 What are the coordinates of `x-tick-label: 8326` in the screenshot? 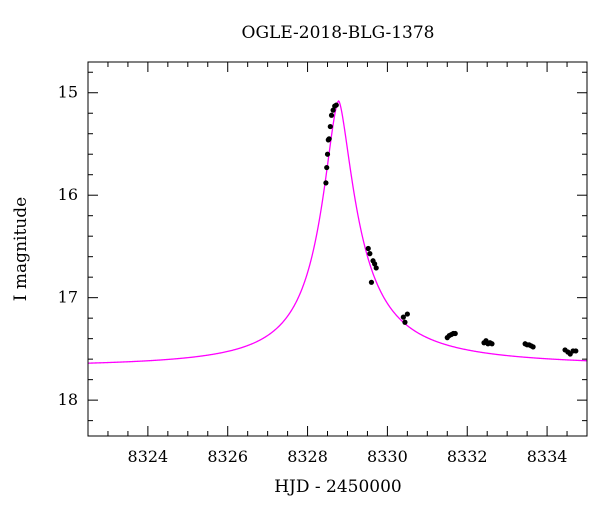 It's located at (227, 456).